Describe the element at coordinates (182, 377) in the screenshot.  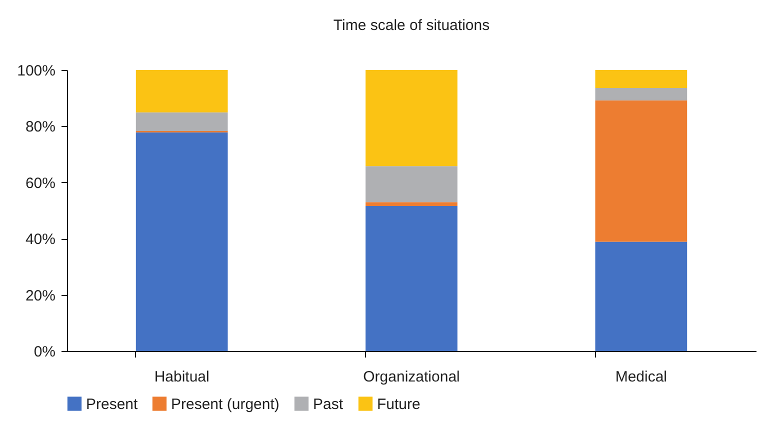
I see `x-tick-label: Habitual` at that location.